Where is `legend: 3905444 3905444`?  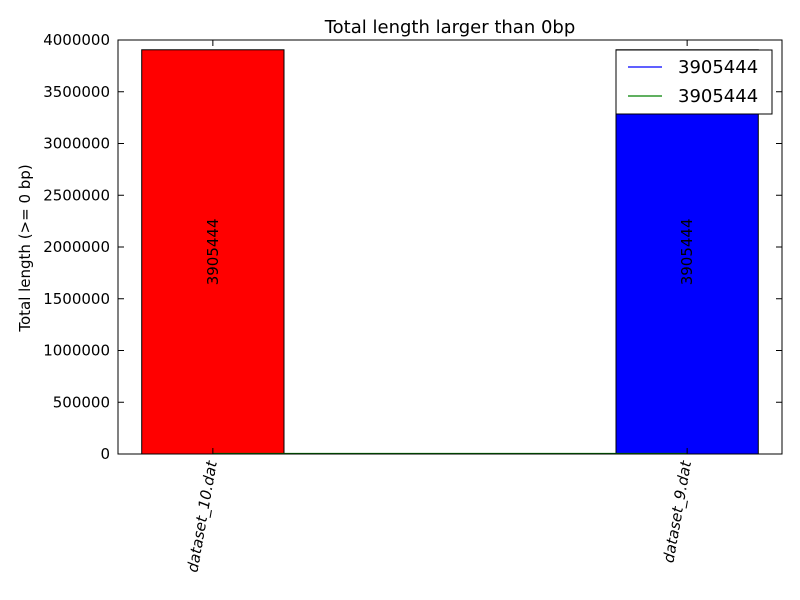 legend: 3905444 3905444 is located at coordinates (694, 82).